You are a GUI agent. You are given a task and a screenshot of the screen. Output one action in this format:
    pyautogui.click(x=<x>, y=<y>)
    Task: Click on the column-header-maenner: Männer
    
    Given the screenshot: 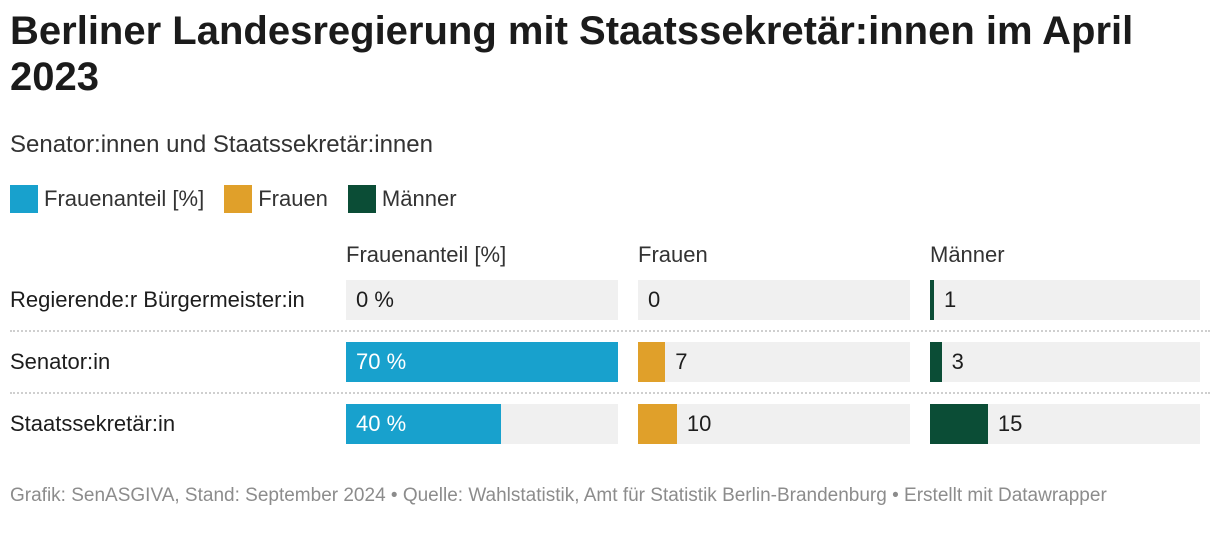 What is the action you would take?
    pyautogui.click(x=967, y=254)
    